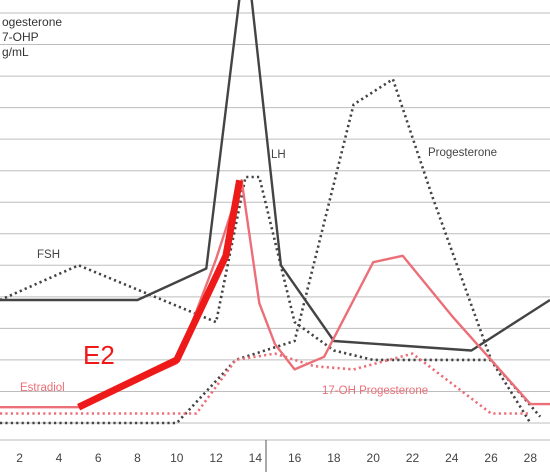  Describe the element at coordinates (531, 458) in the screenshot. I see `x-tick-label: 28` at that location.